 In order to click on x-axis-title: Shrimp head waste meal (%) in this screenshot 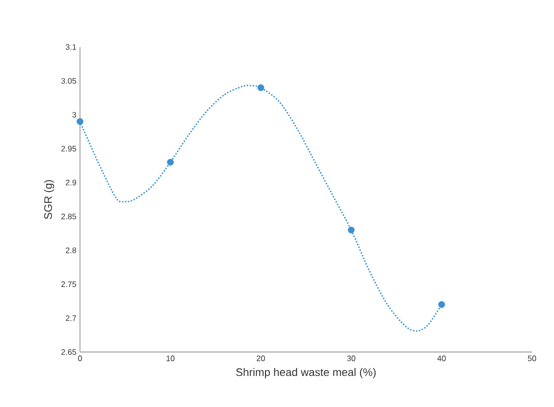, I will do `click(306, 373)`.